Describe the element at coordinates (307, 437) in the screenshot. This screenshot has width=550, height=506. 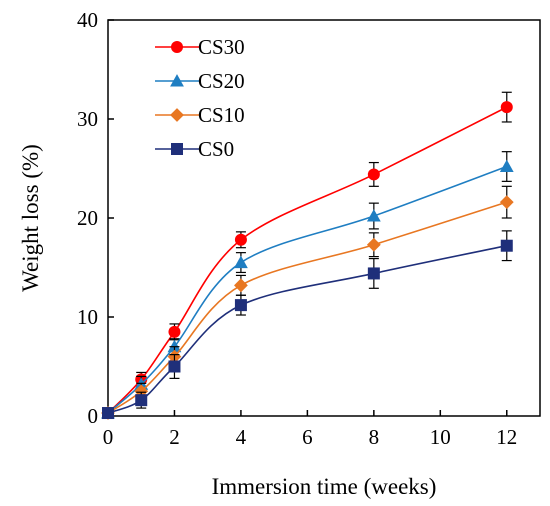
I see `x-tick-label: 6` at that location.